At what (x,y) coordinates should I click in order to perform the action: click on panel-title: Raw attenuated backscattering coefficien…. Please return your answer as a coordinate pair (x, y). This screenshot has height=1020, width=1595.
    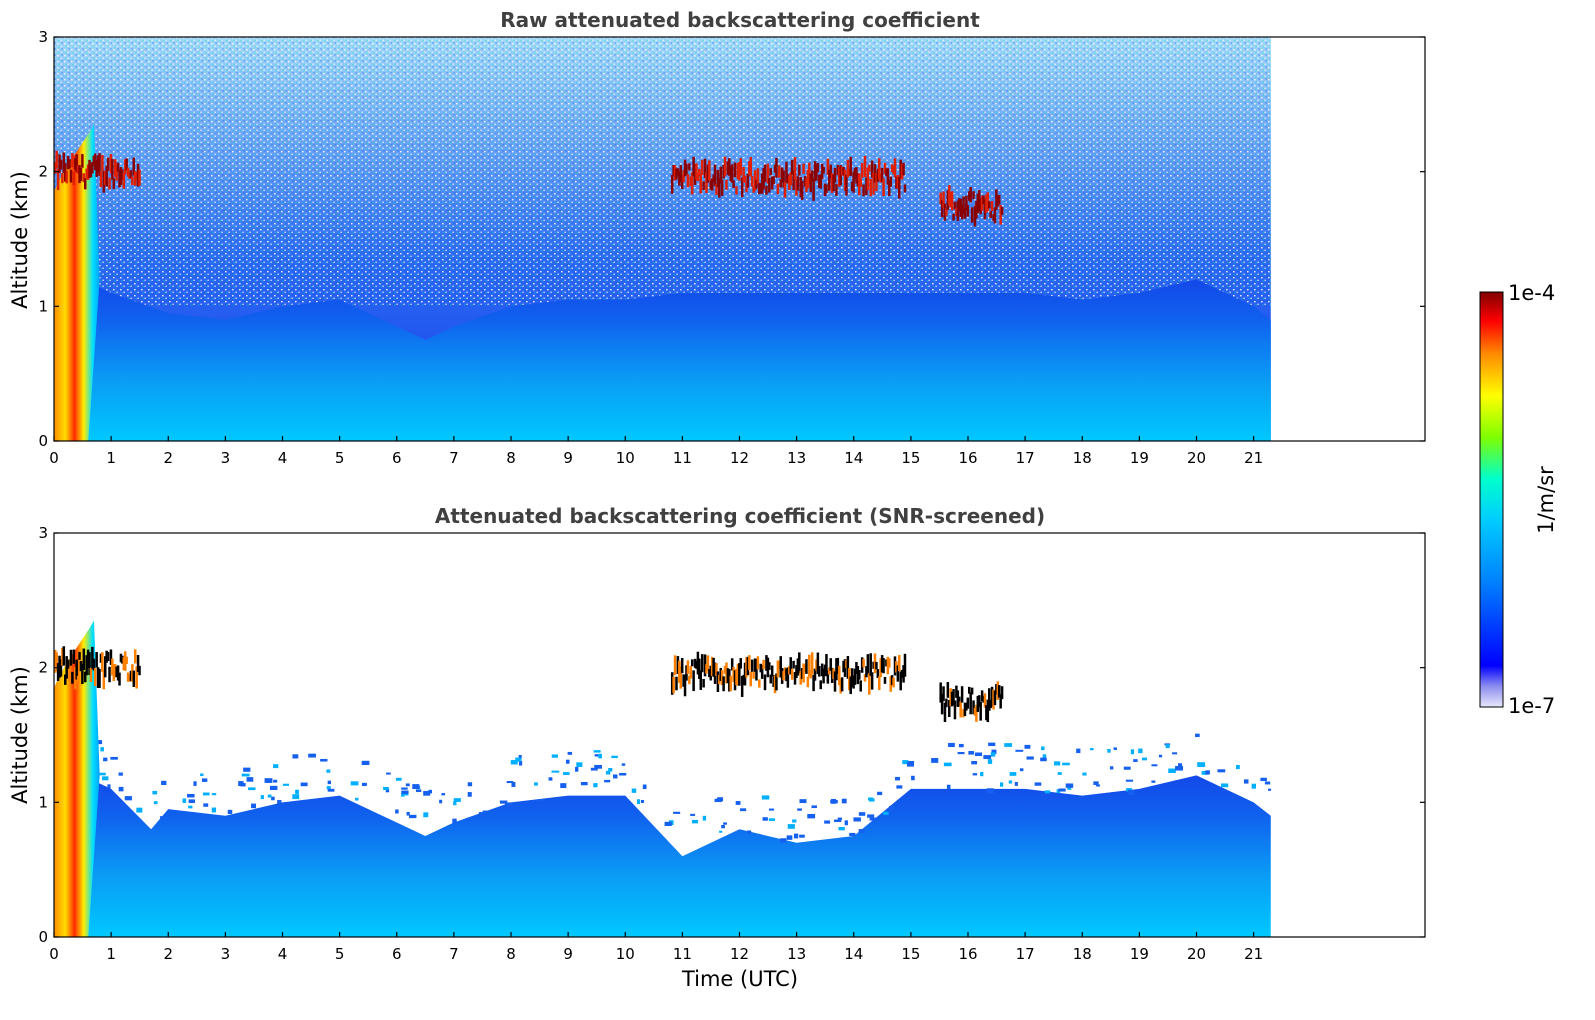
    Looking at the image, I should click on (740, 20).